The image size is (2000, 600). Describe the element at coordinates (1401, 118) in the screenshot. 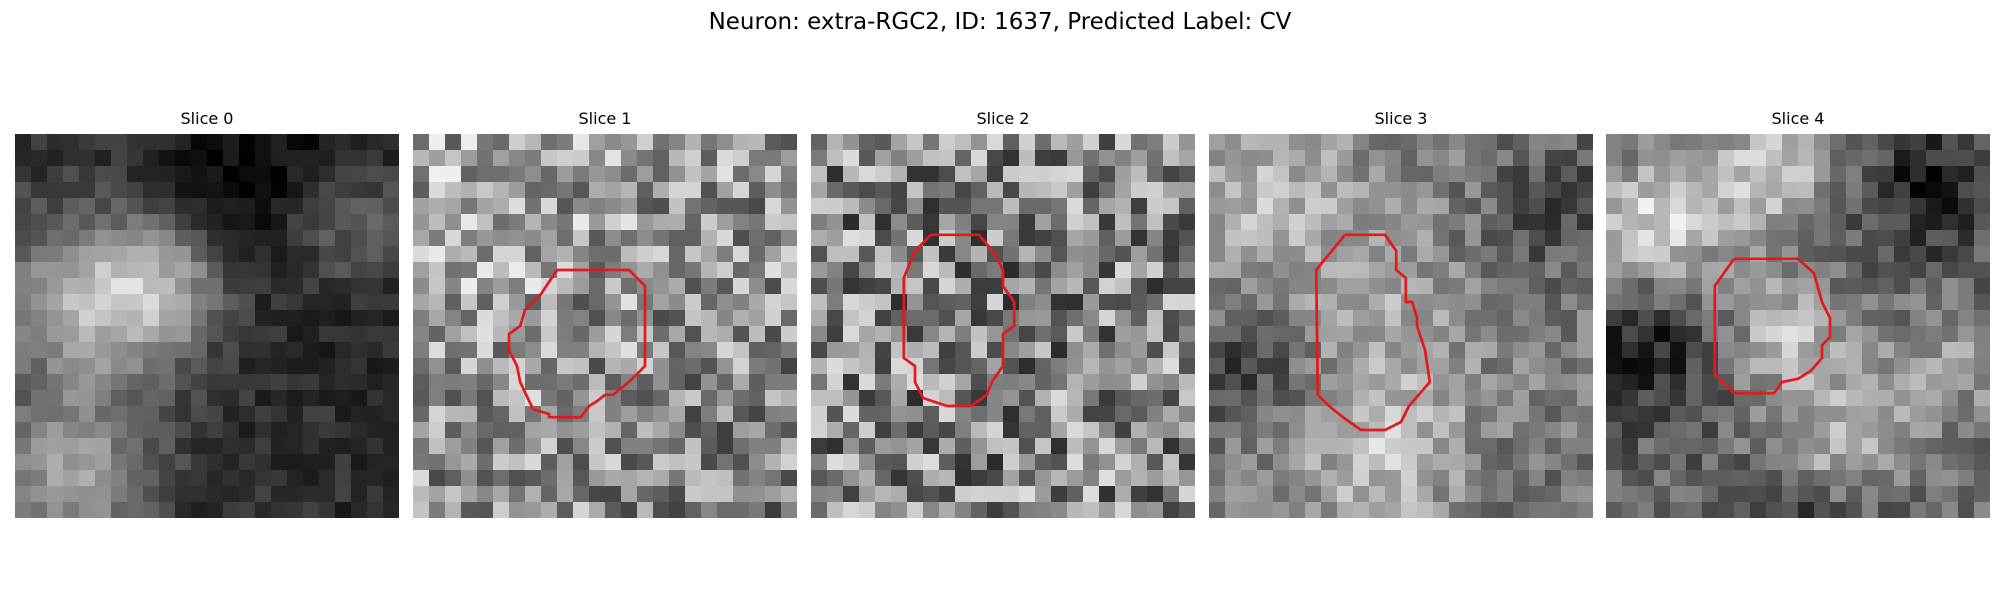

I see `panel-title-slice-3: Slice 3` at that location.